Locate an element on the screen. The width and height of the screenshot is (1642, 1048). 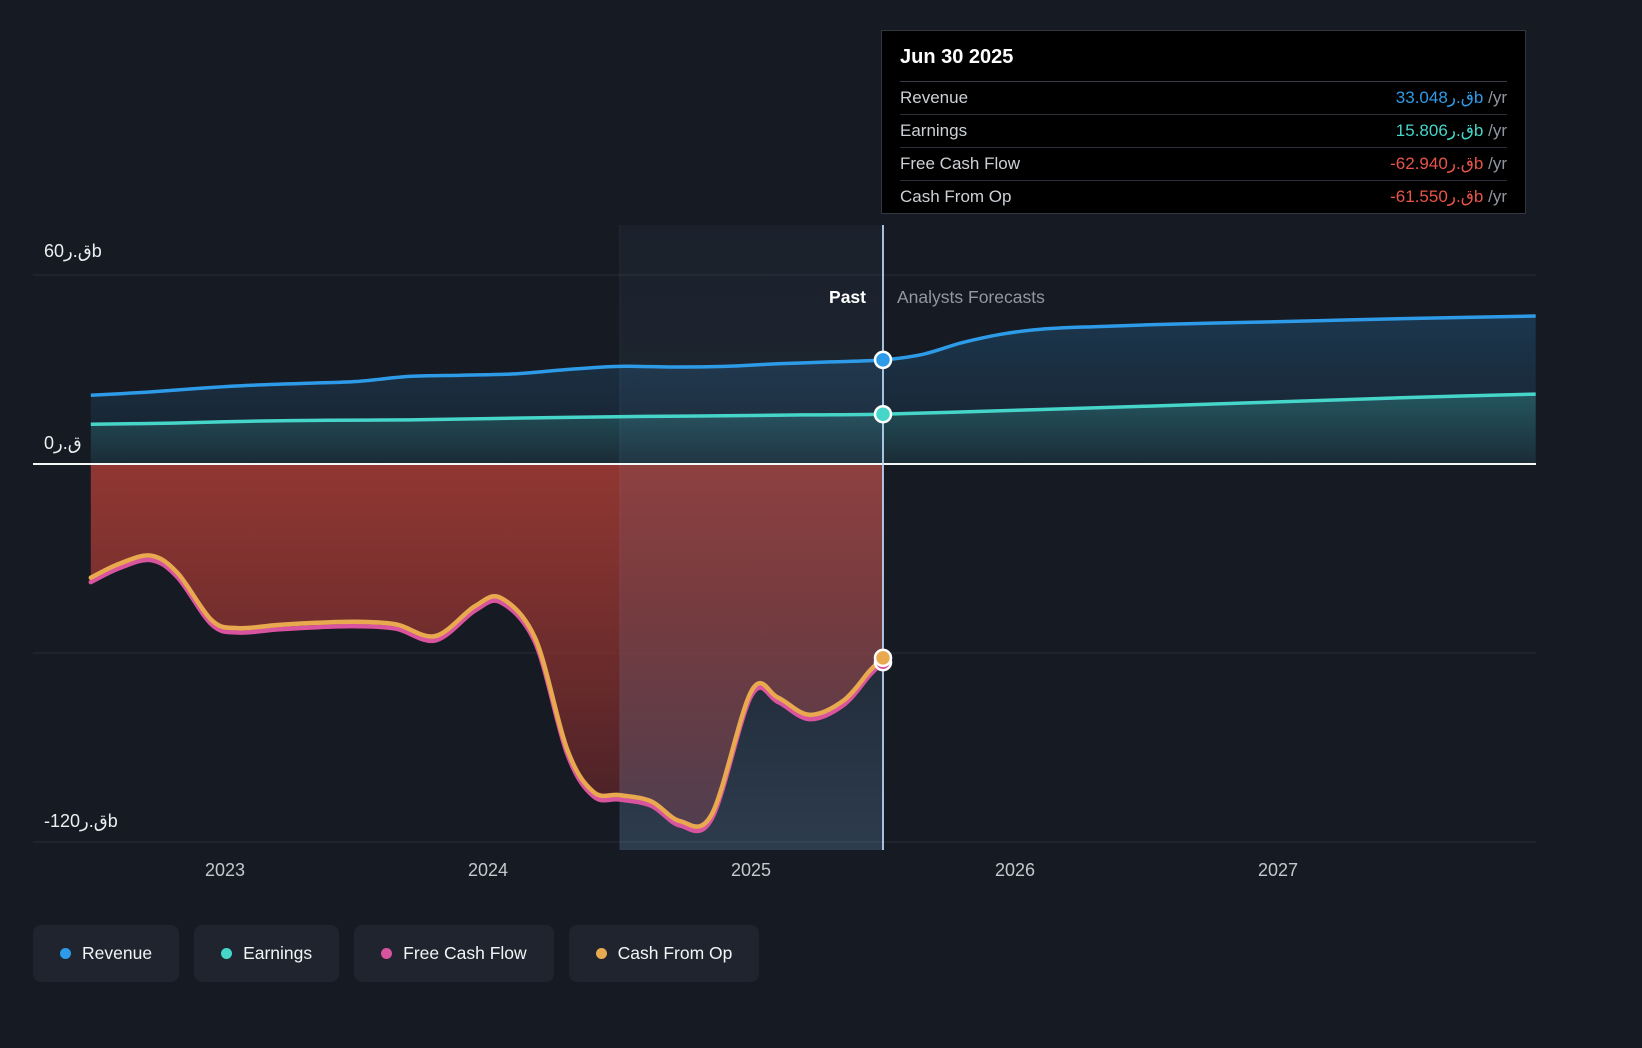
x-axis-label-2026: 2026 is located at coordinates (1015, 870).